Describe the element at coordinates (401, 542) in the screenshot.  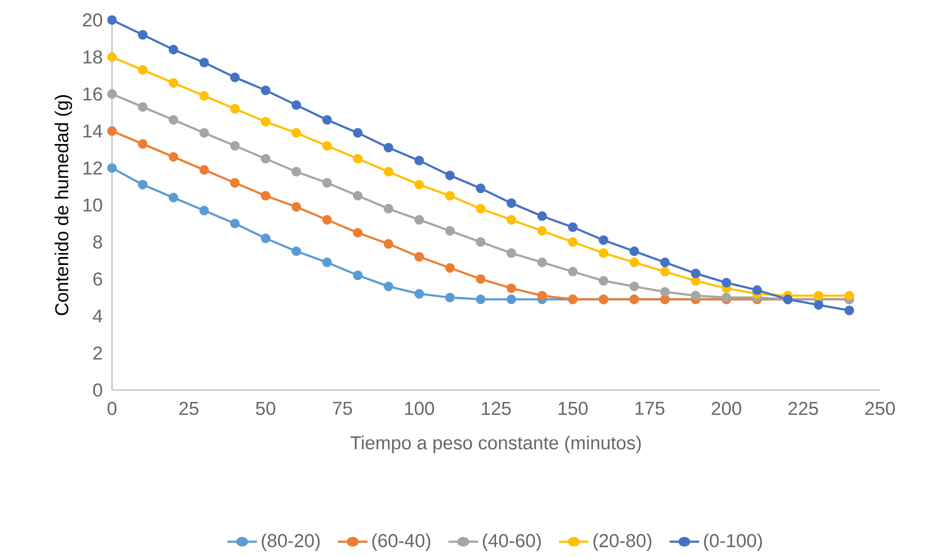
I see `legend-label: (60-40)` at that location.